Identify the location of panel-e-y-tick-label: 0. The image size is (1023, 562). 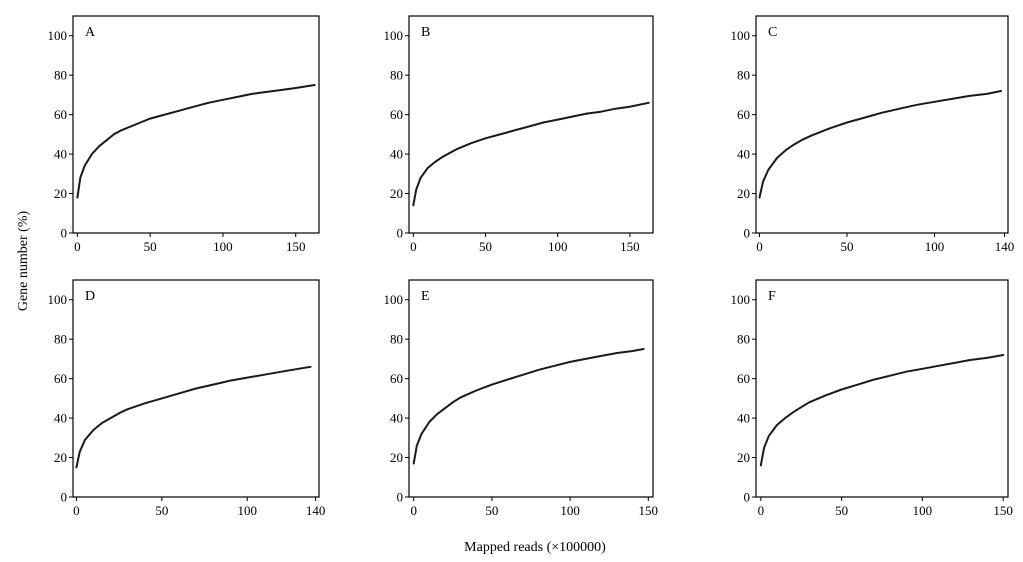
(400, 497).